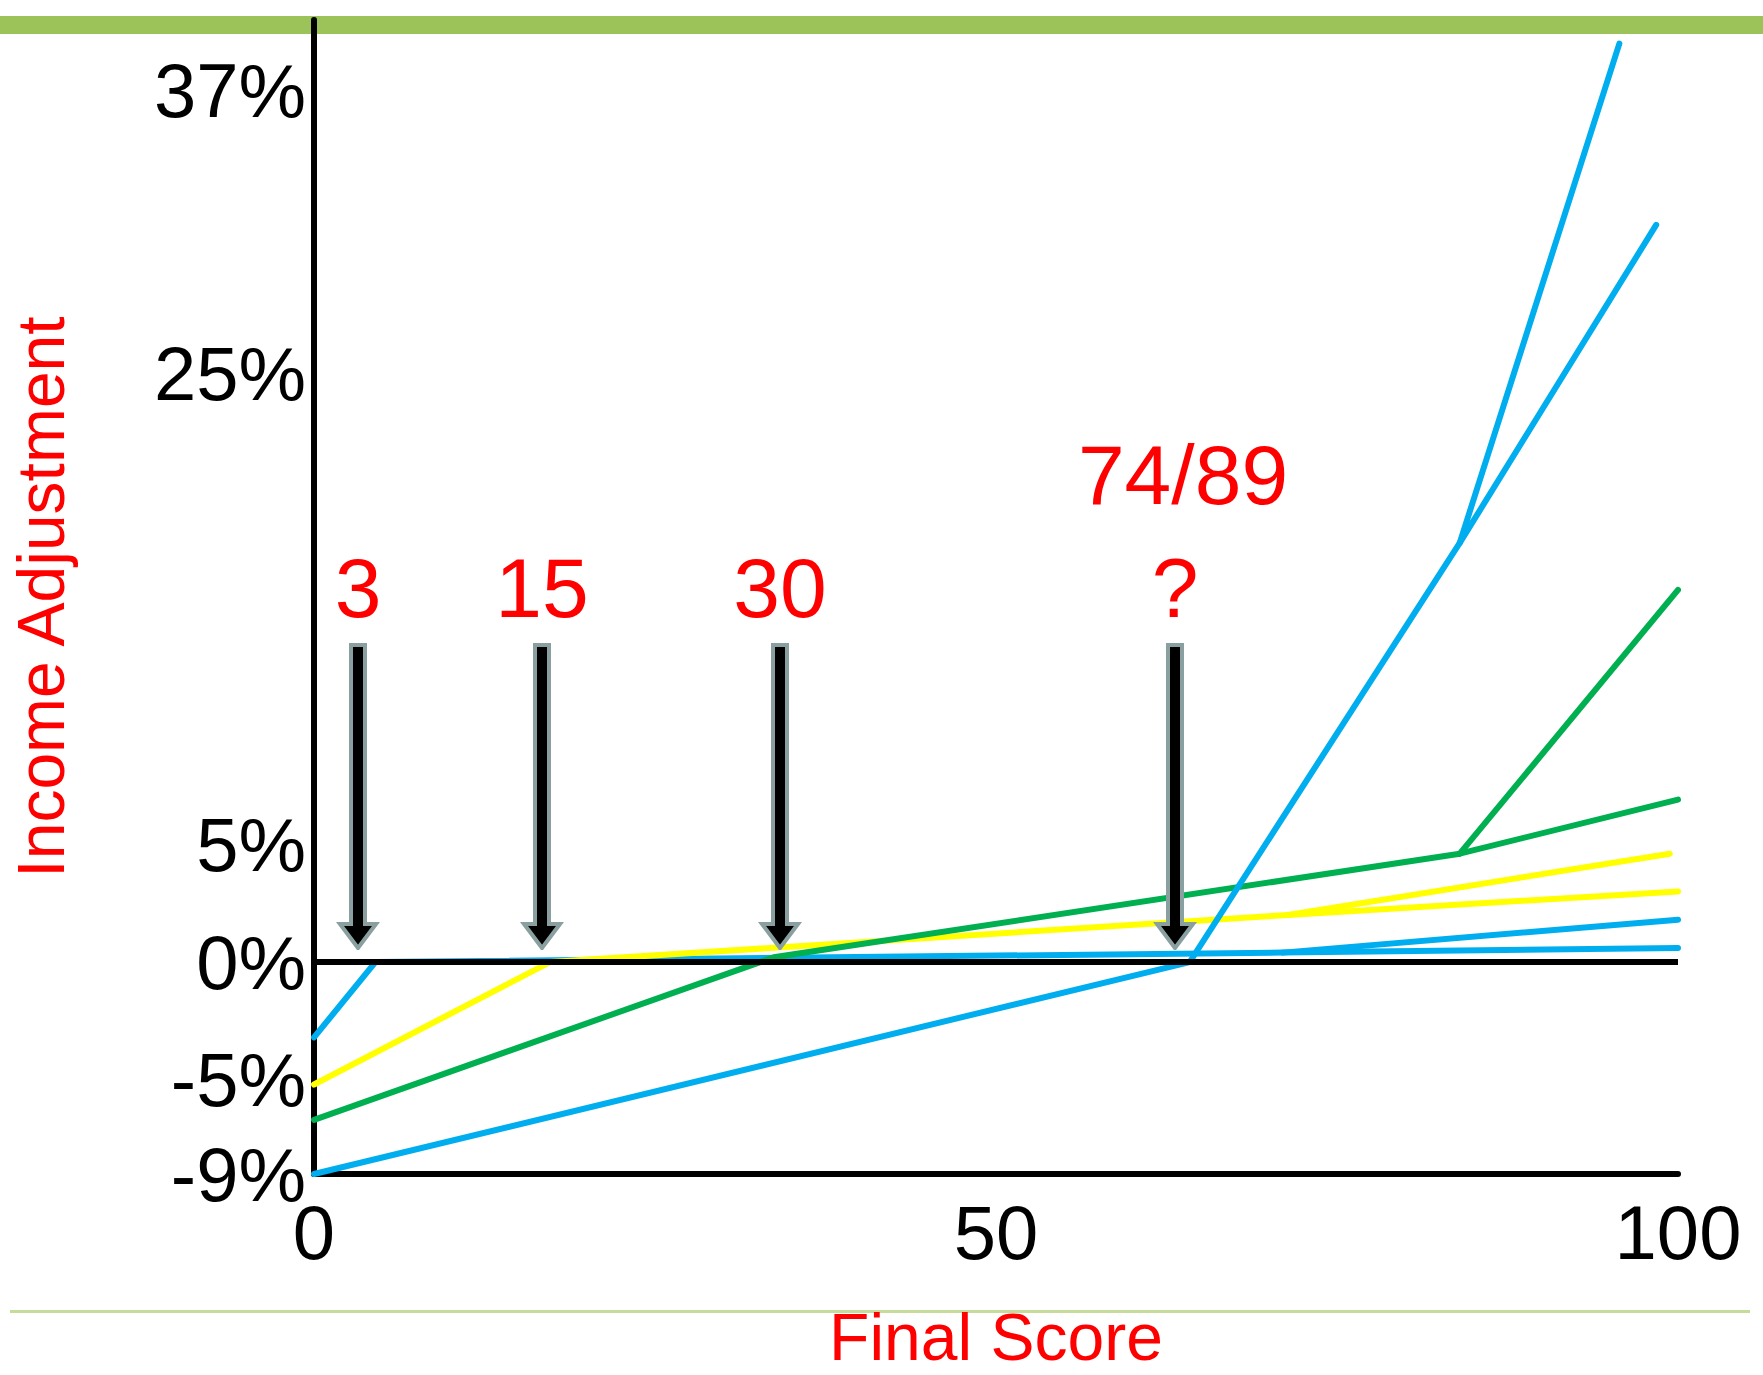  I want to click on x-tick-label: 50, so click(996, 1232).